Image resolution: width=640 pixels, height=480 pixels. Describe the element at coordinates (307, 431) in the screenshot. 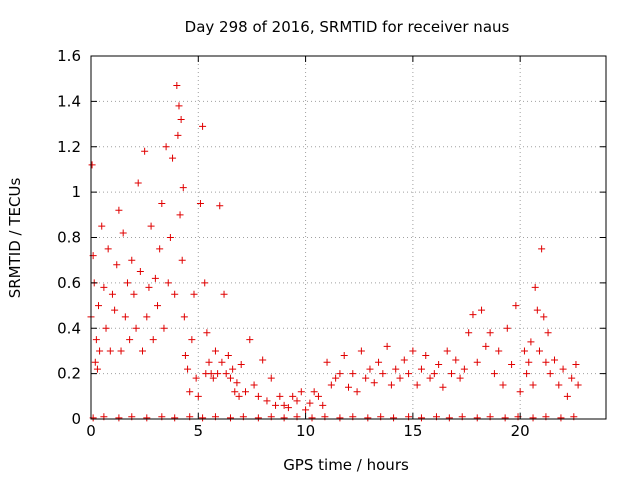

I see `x-tick-labels: 0 5 10 15 20` at that location.